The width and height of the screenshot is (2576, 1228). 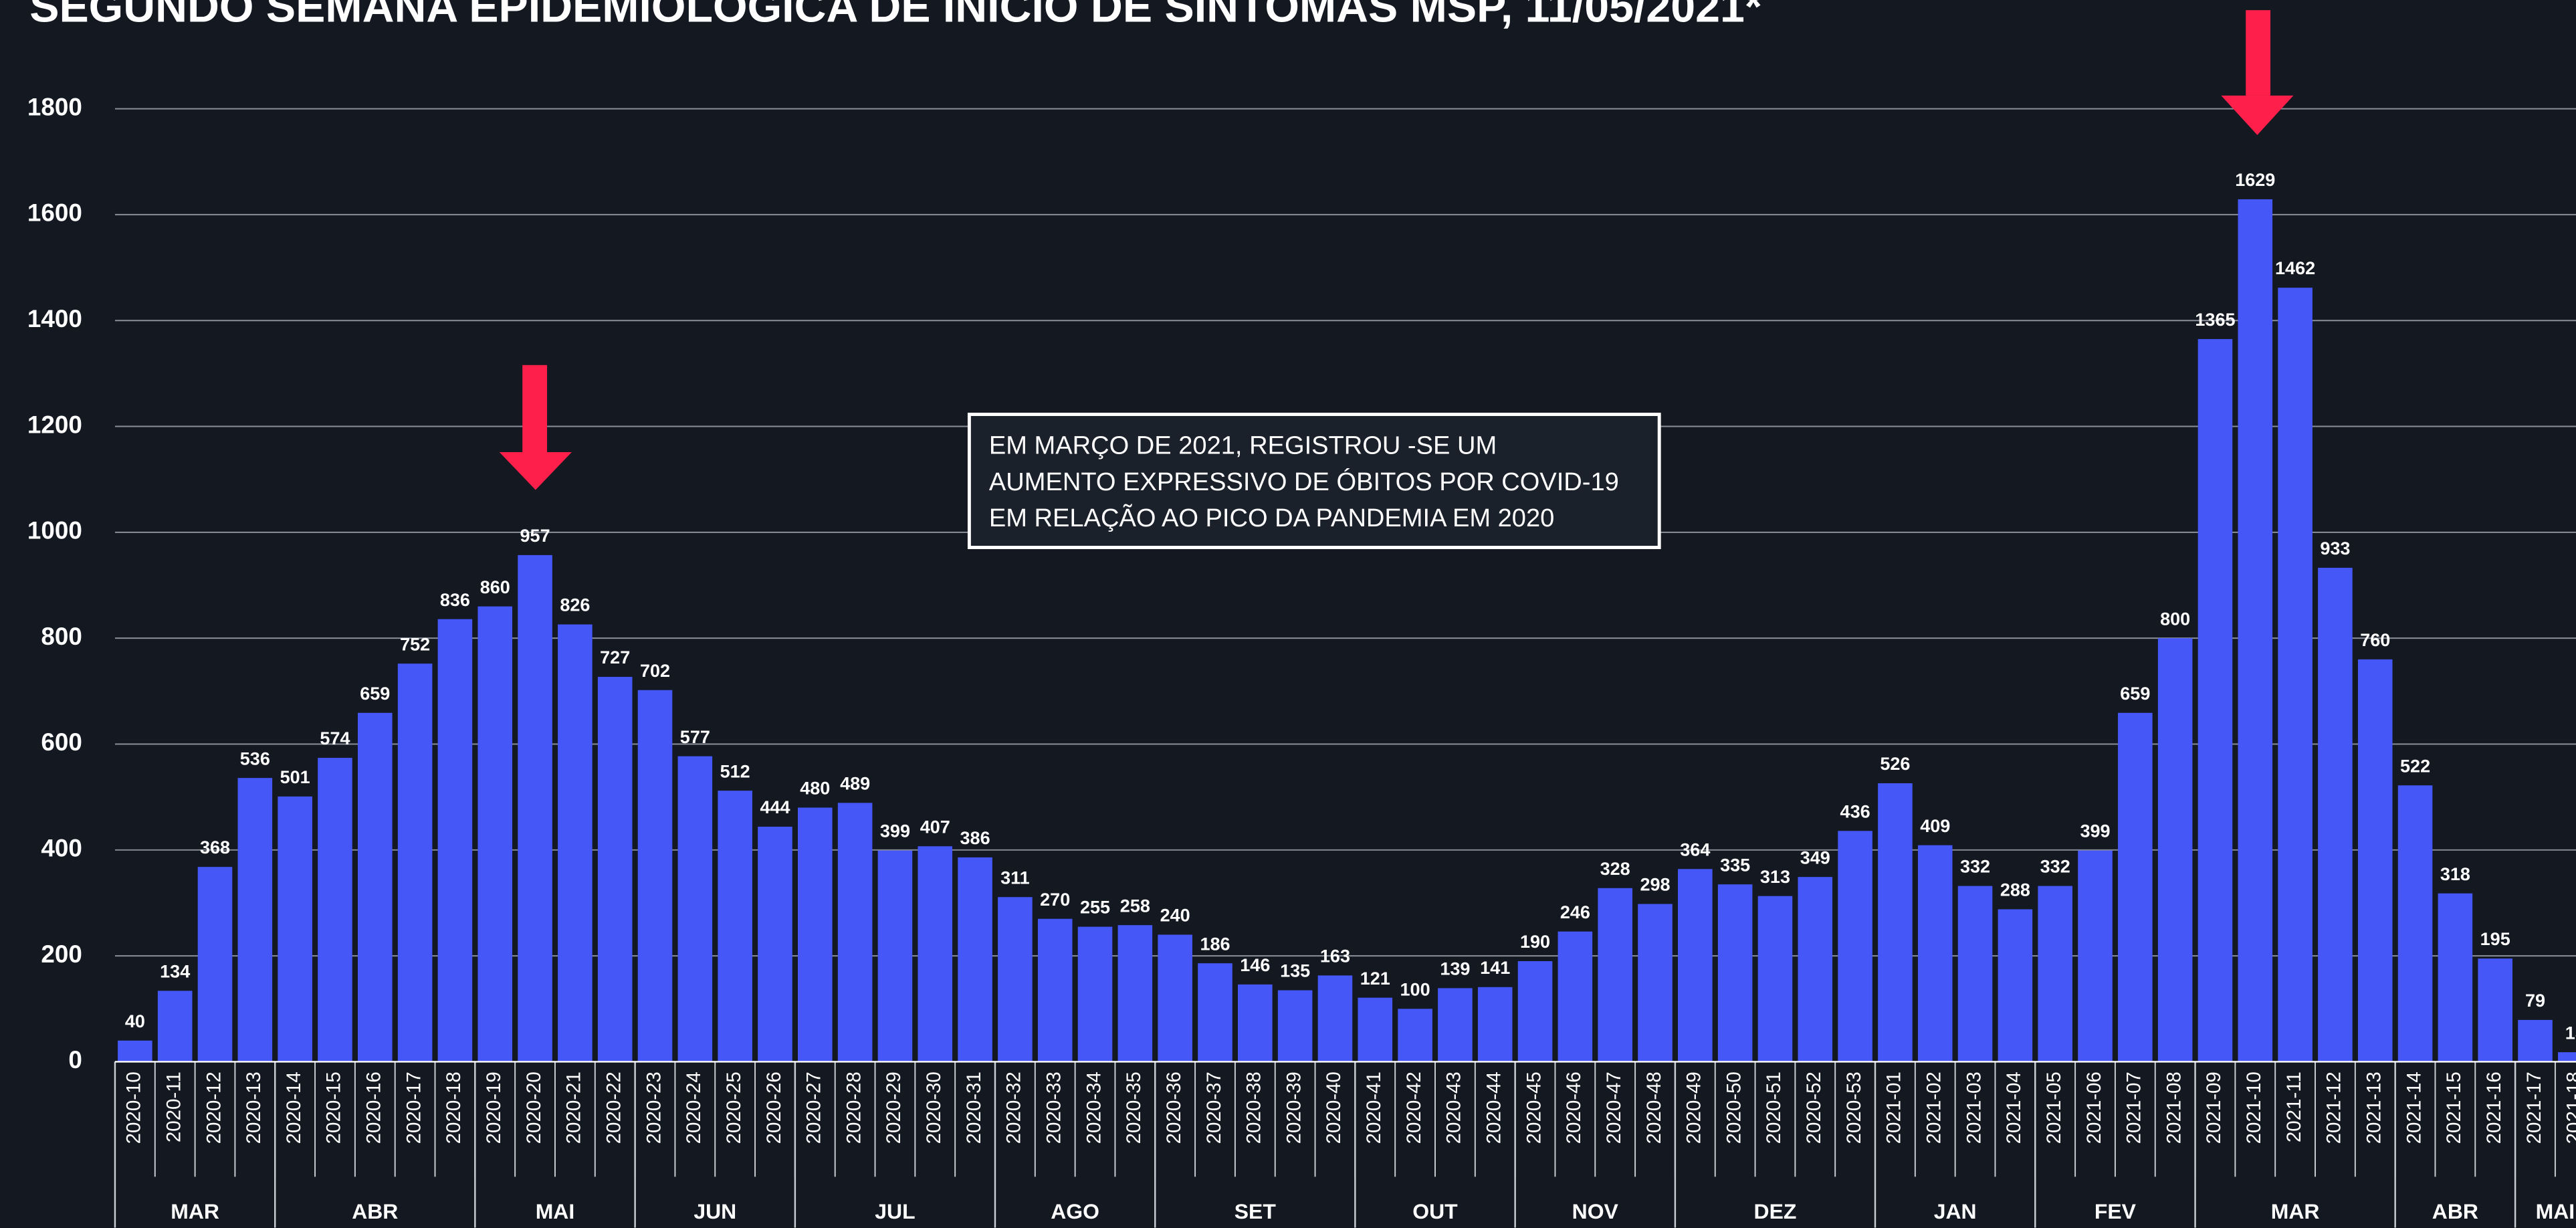 I want to click on x-tick-label: 2021-10, so click(x=2254, y=1107).